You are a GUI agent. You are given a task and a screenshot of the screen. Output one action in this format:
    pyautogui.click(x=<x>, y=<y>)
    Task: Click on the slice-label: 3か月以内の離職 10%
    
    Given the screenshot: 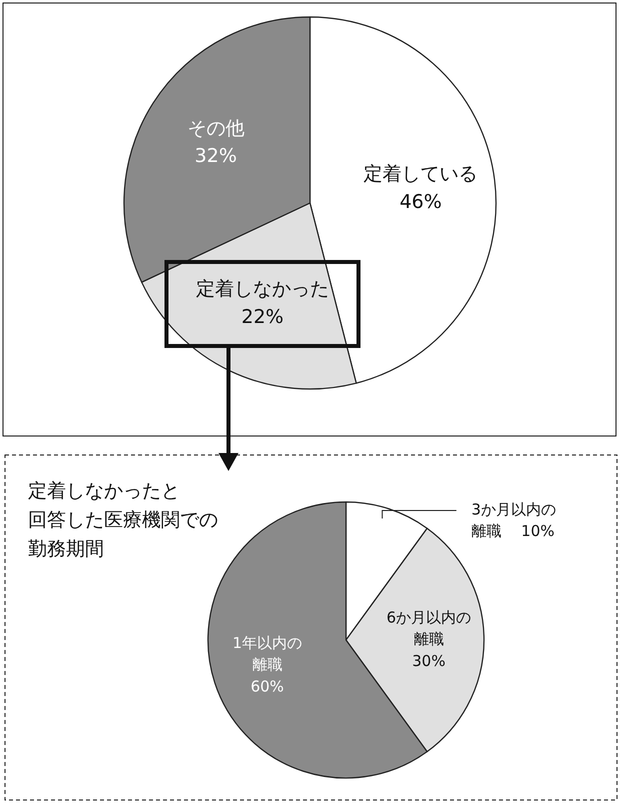 What is the action you would take?
    pyautogui.click(x=513, y=520)
    